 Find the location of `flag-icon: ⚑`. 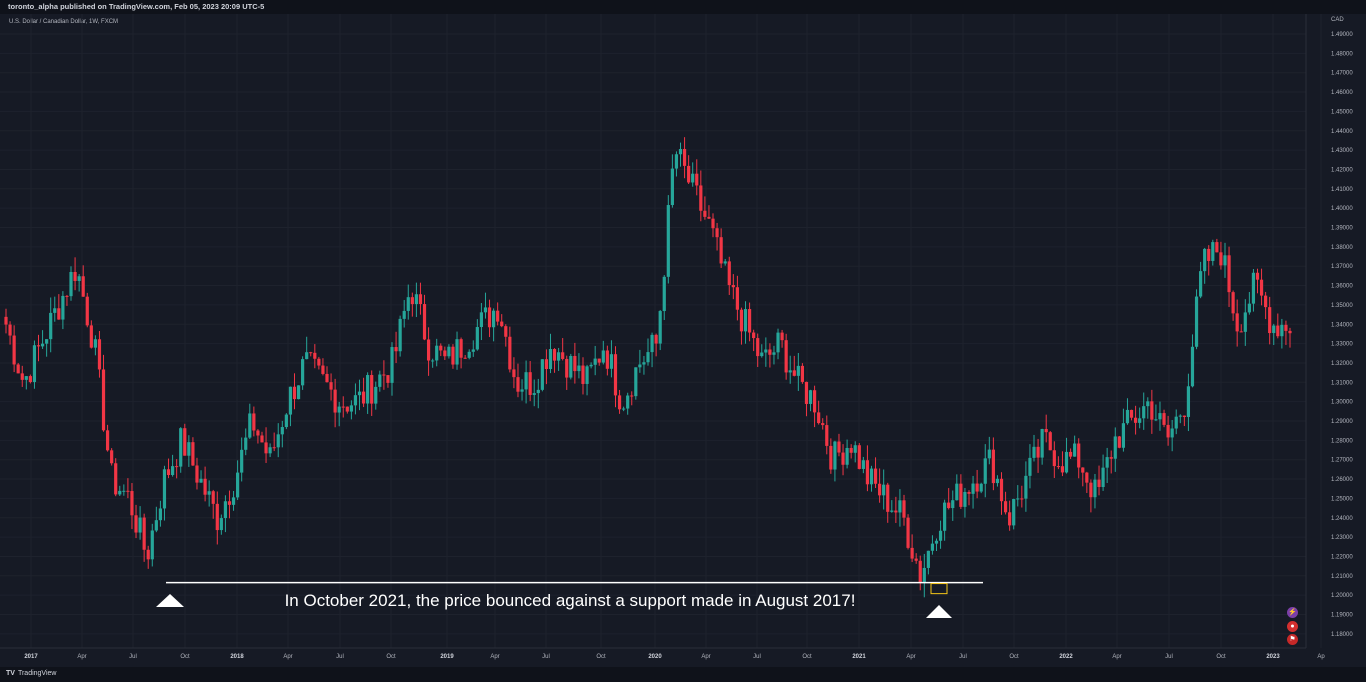

flag-icon: ⚑ is located at coordinates (1292, 639).